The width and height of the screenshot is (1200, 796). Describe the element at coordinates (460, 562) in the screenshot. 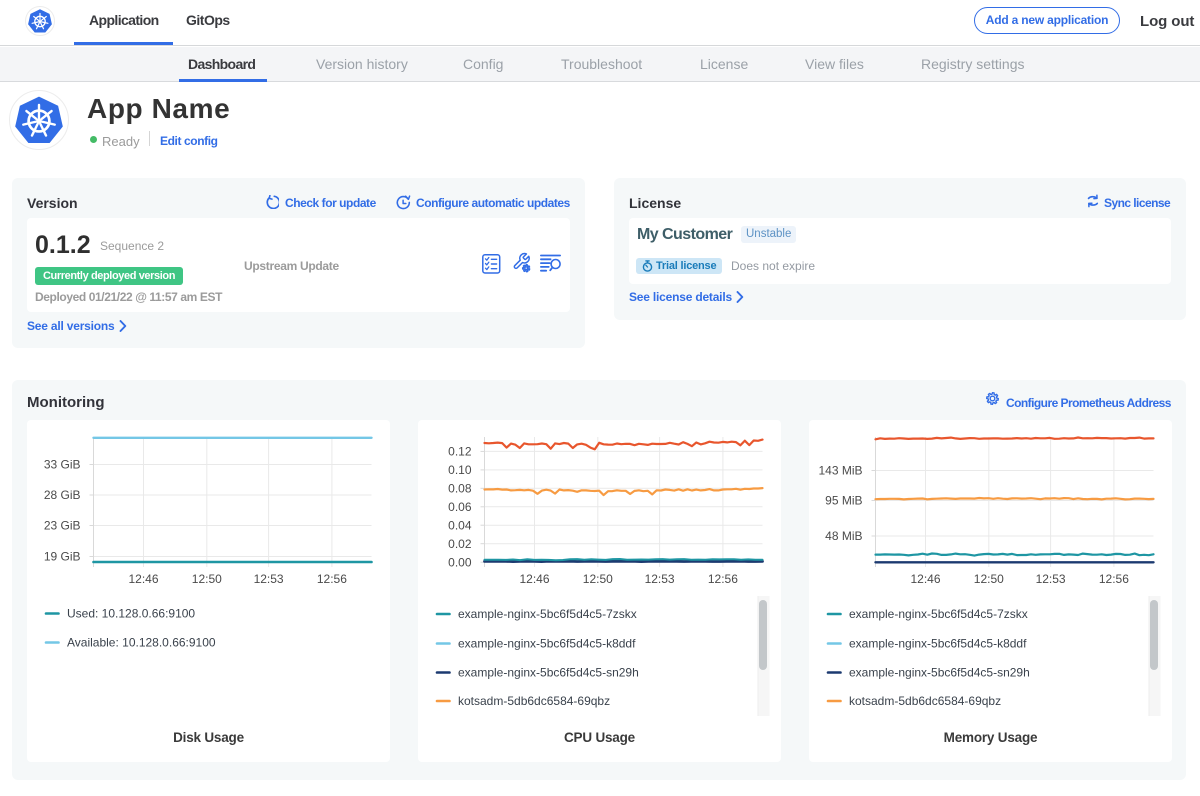

I see `svg-text: 0.00` at that location.